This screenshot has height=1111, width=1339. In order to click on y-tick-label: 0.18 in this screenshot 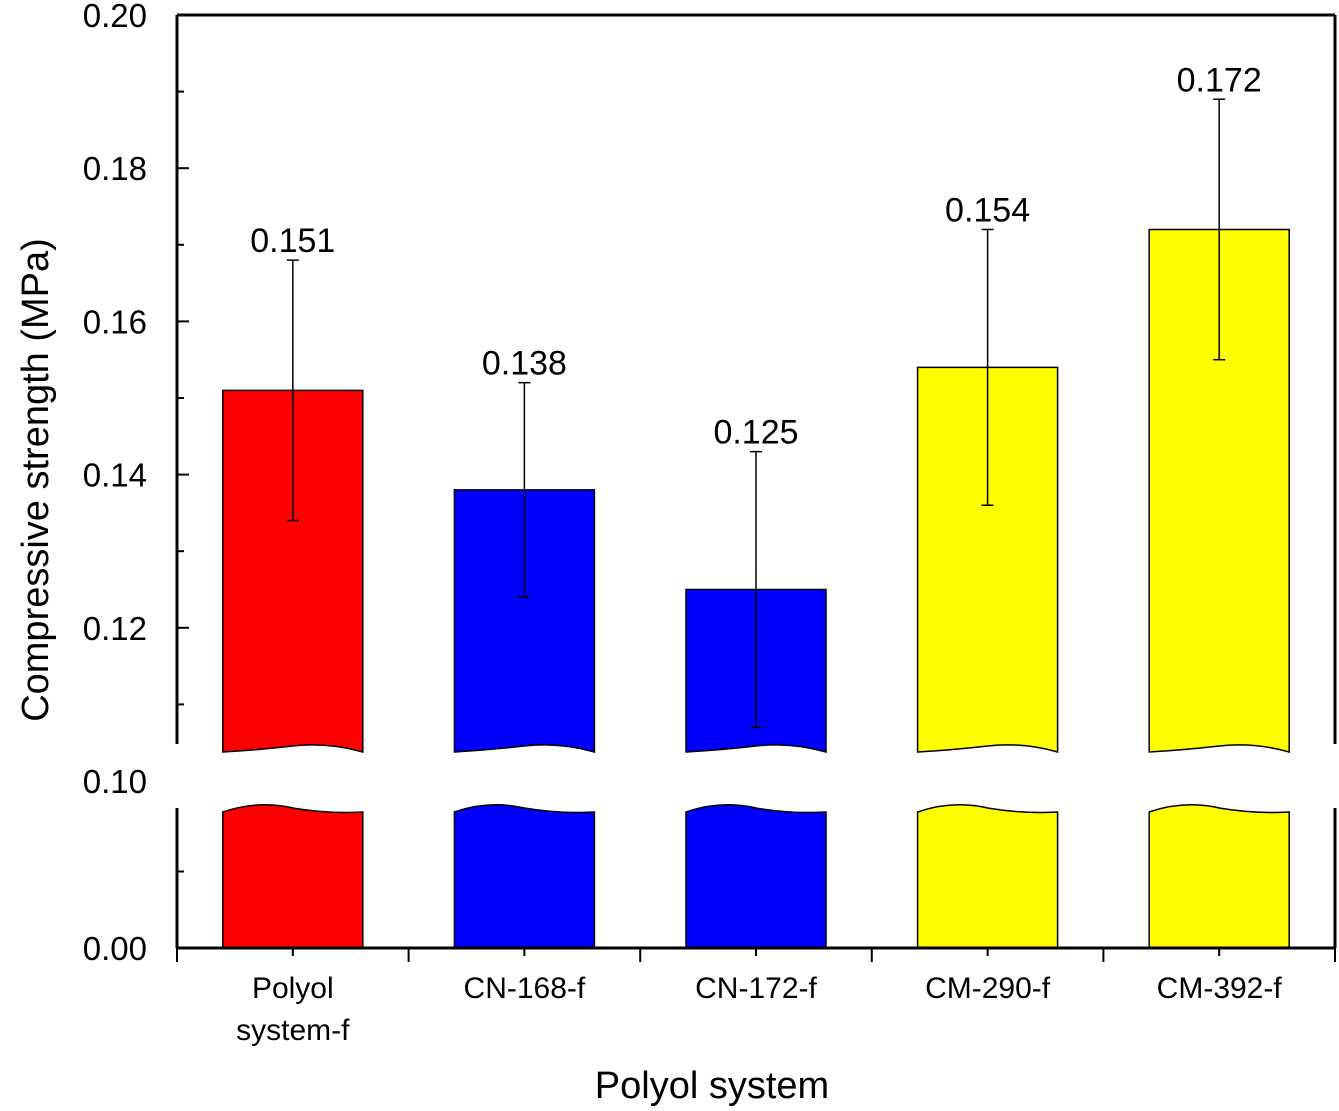, I will do `click(115, 168)`.